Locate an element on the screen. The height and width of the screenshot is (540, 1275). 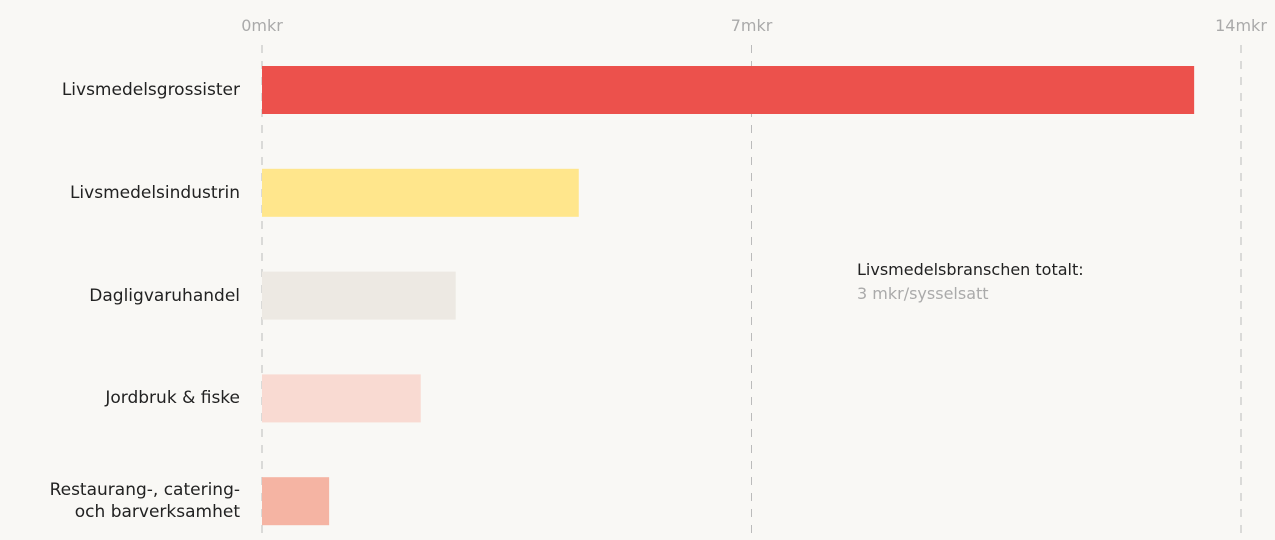
y-tick-label: Restaurang-, catering- och barverksamhet is located at coordinates (144, 501).